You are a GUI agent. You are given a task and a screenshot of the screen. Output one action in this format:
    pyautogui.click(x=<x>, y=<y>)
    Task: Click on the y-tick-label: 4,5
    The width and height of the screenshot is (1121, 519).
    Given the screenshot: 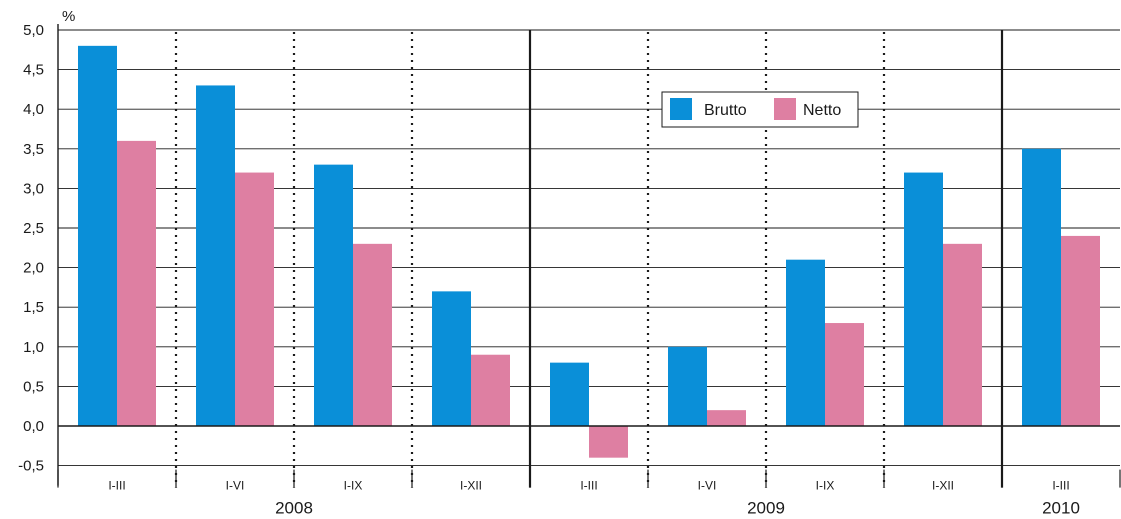 What is the action you would take?
    pyautogui.click(x=33, y=70)
    